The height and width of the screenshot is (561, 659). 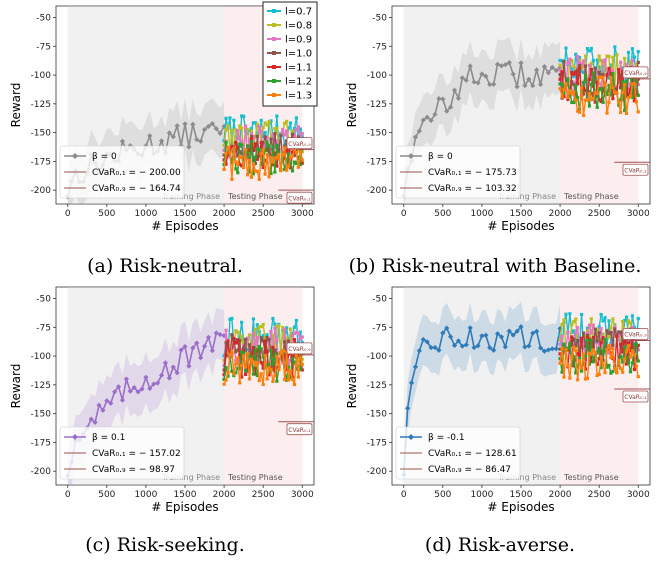 I want to click on legend-box, so click(x=122, y=453).